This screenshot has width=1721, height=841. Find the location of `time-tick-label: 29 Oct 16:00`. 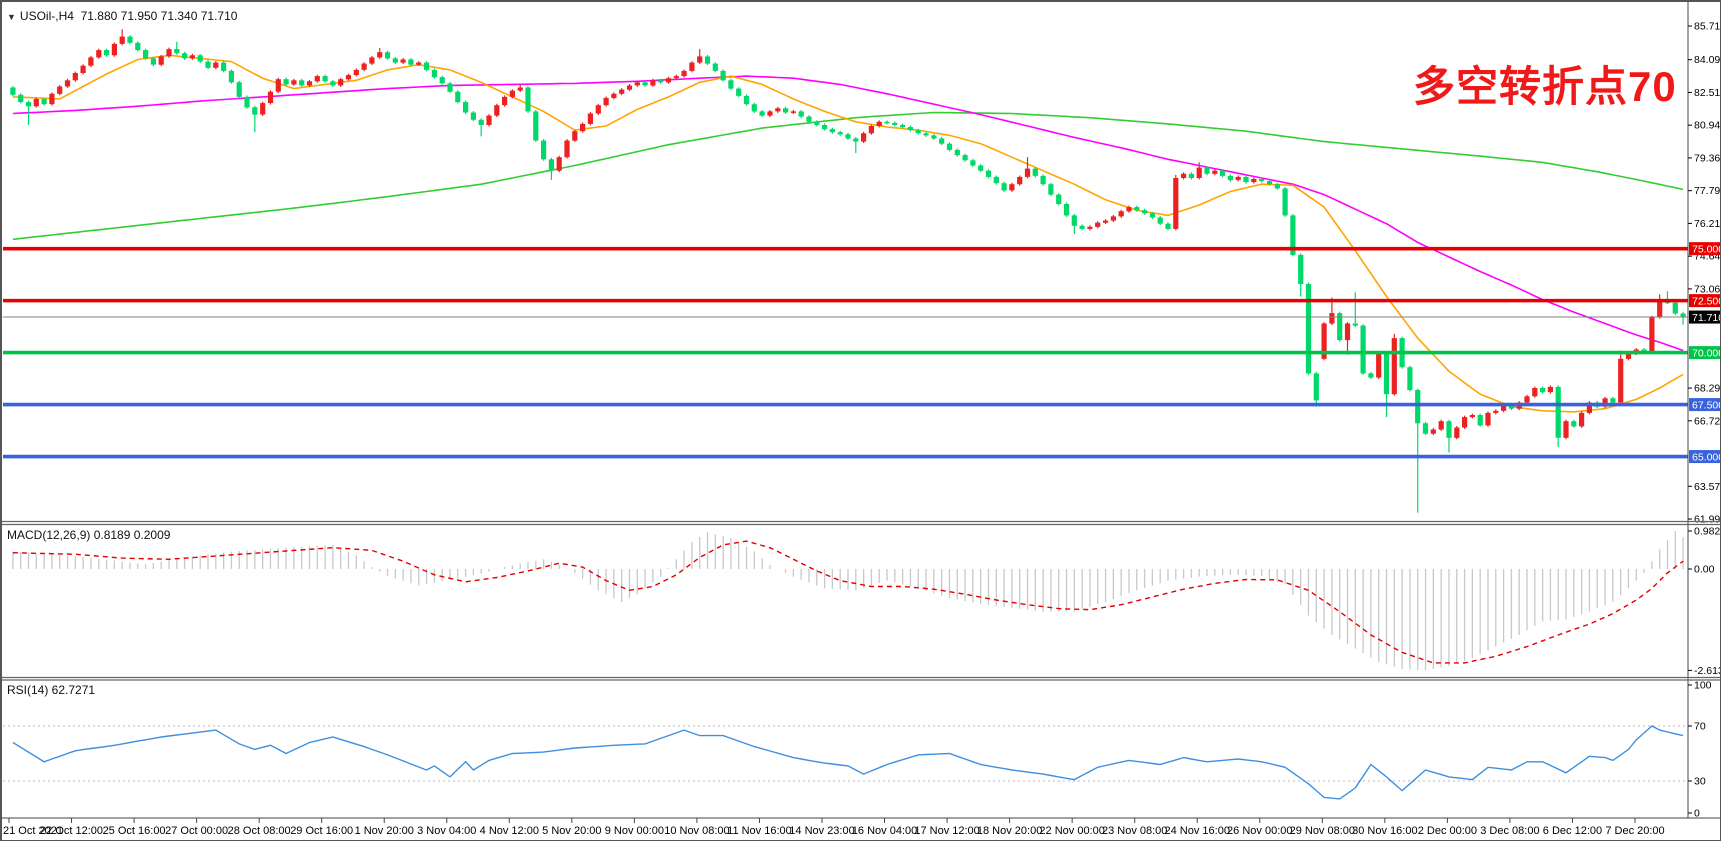

time-tick-label: 29 Oct 16:00 is located at coordinates (321, 831).